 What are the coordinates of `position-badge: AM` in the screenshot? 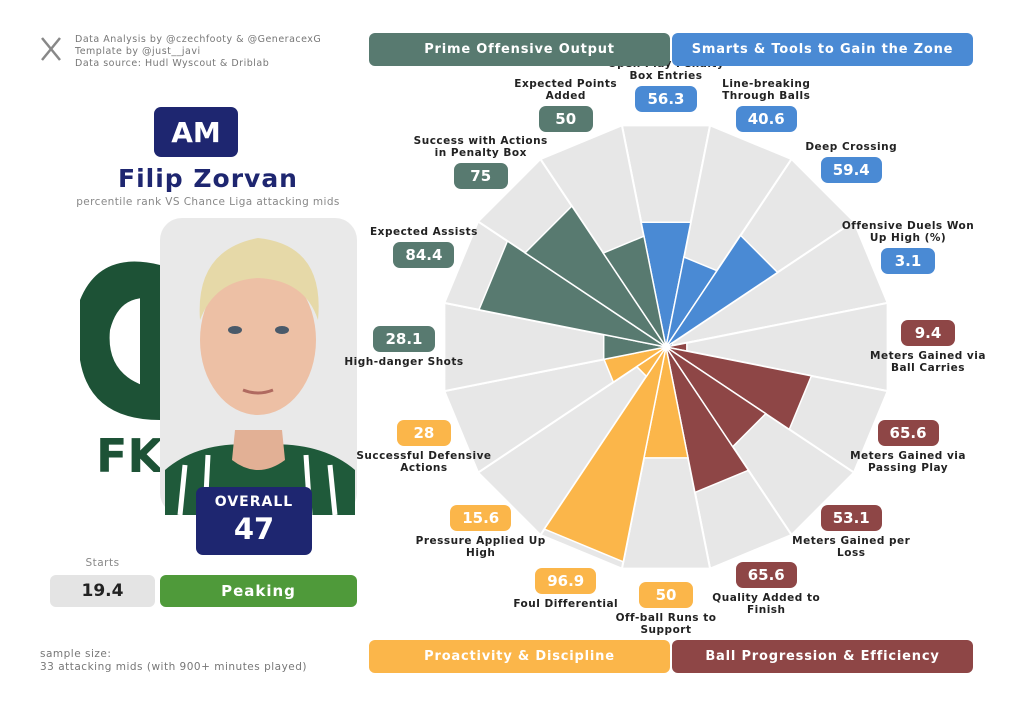 It's located at (196, 132).